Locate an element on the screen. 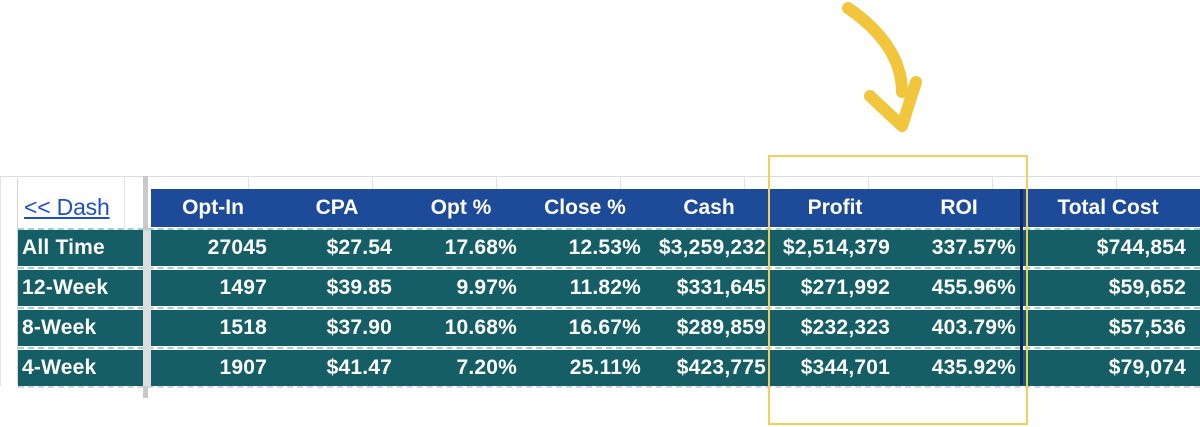 The height and width of the screenshot is (427, 1200). cell-opt-percent: 9.97% is located at coordinates (486, 287).